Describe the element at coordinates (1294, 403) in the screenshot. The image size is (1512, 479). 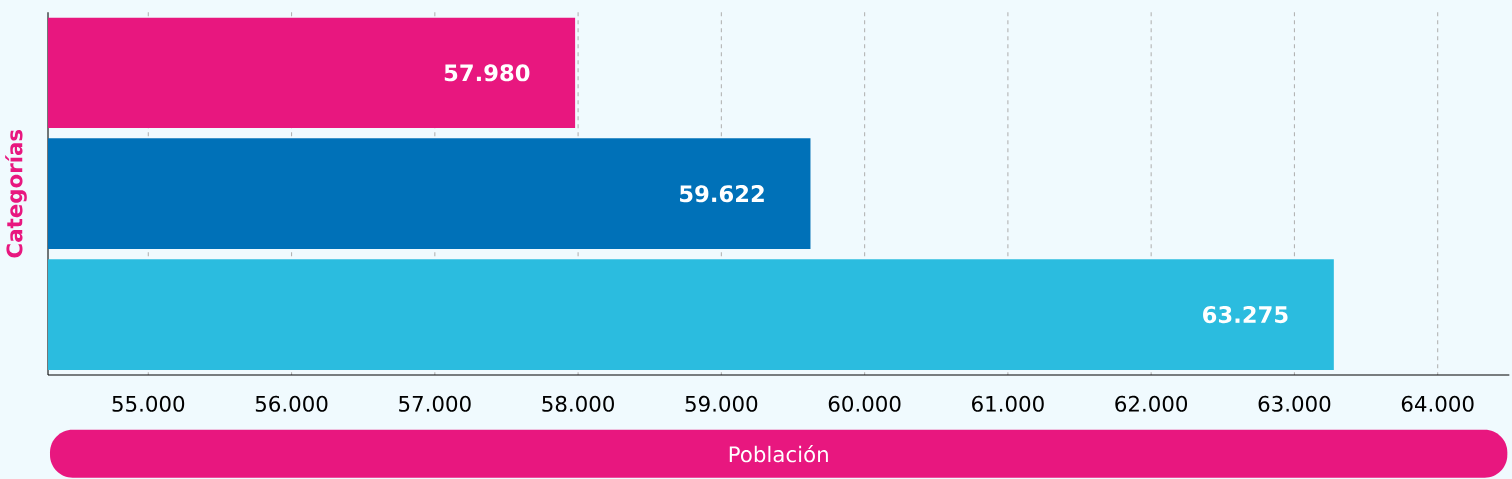
I see `x-tick-label: 63.000` at that location.